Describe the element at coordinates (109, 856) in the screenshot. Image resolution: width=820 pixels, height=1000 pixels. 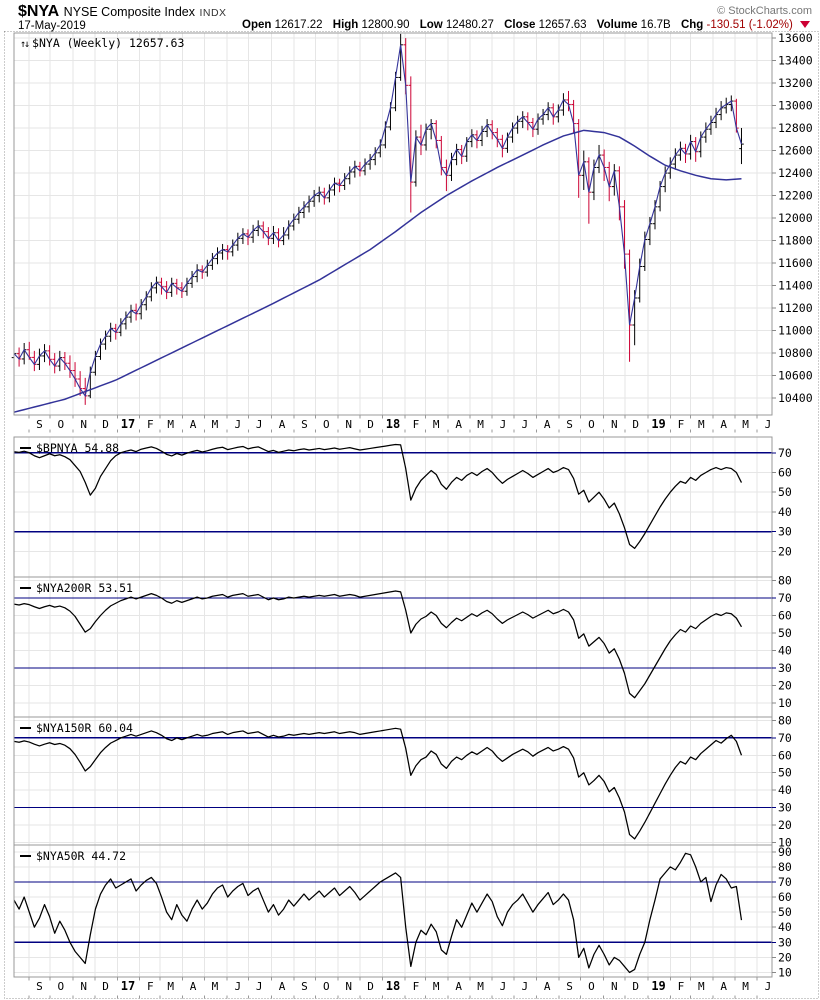
I see `nya50r-last: 44.72` at that location.